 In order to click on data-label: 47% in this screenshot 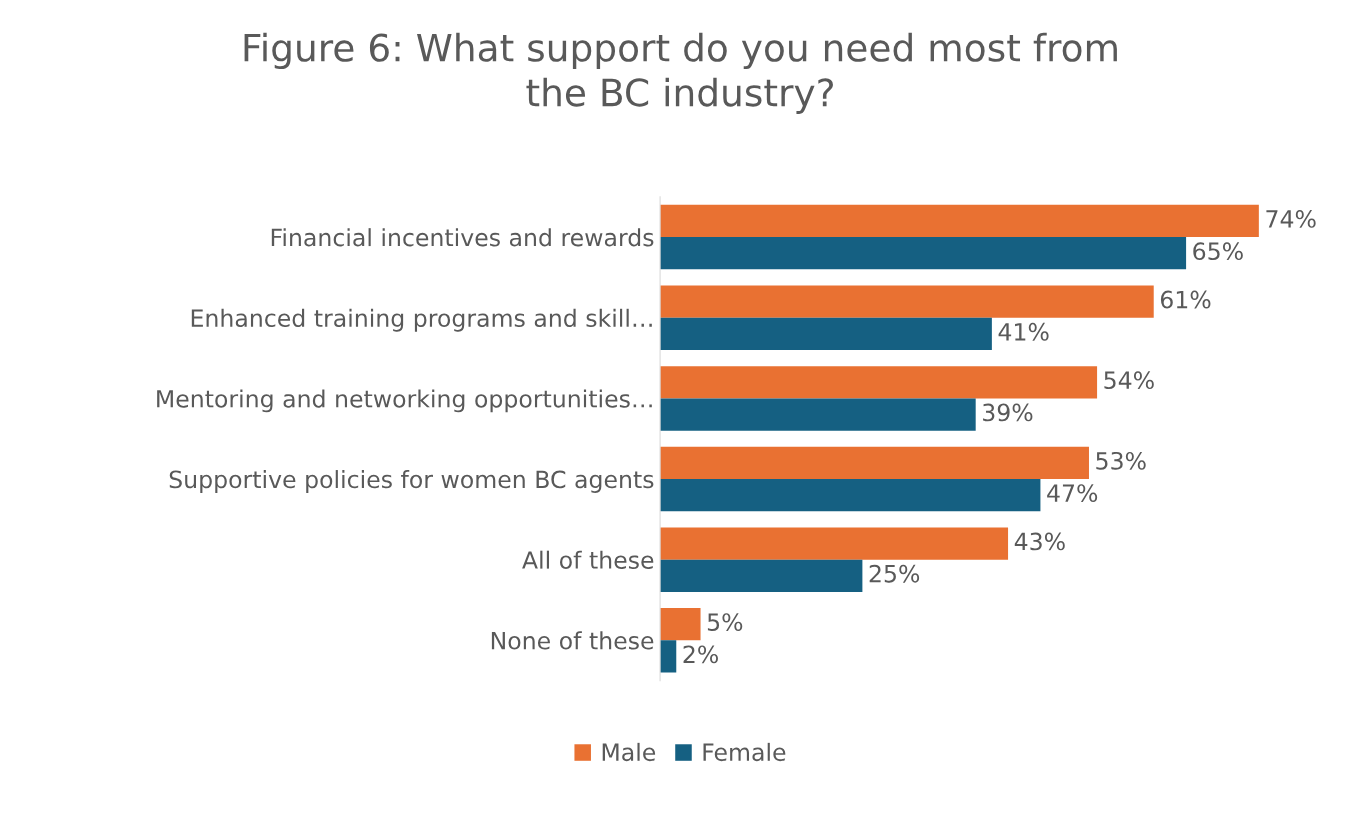, I will do `click(1072, 493)`.